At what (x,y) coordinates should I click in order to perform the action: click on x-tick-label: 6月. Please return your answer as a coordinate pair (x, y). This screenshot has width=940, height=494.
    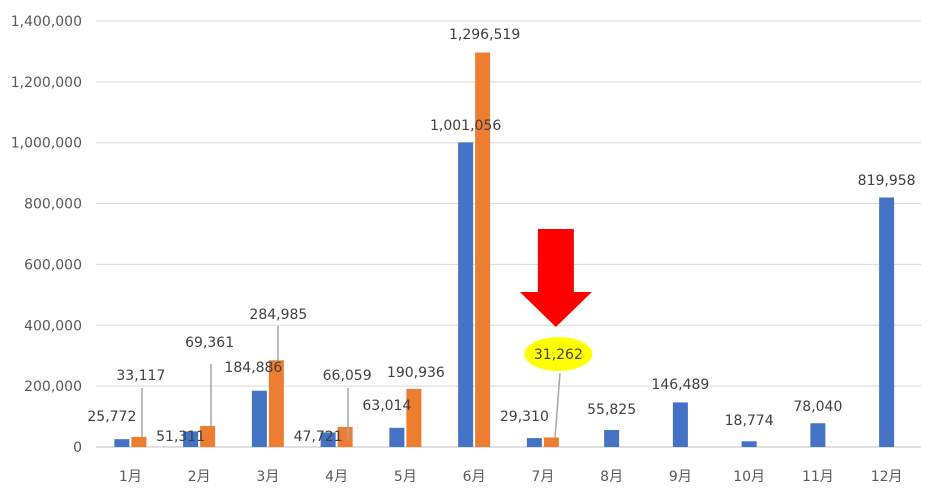
    Looking at the image, I should click on (474, 477).